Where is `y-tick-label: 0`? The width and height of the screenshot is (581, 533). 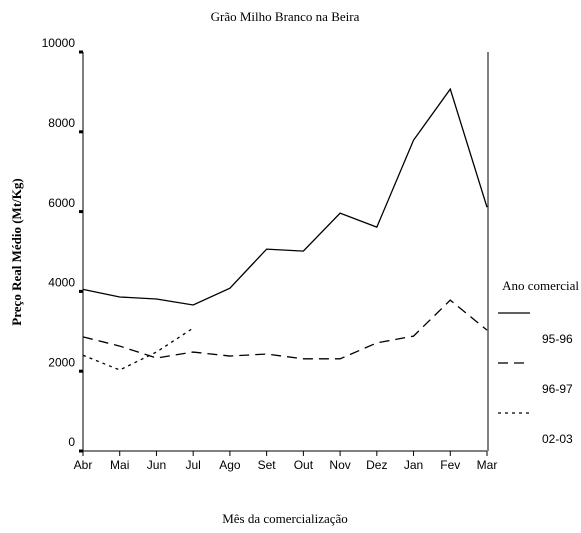
y-tick-label: 0 is located at coordinates (71, 442).